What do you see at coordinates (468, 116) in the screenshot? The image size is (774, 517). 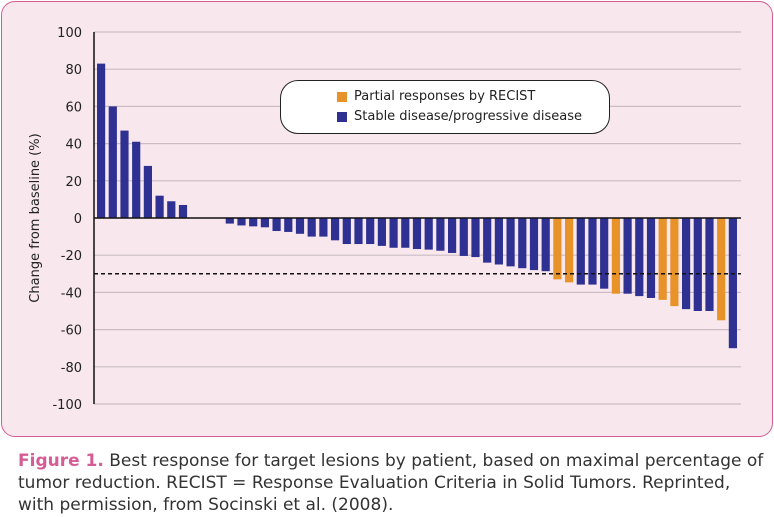 I see `legend-label: Stable disease/progressive disease` at bounding box center [468, 116].